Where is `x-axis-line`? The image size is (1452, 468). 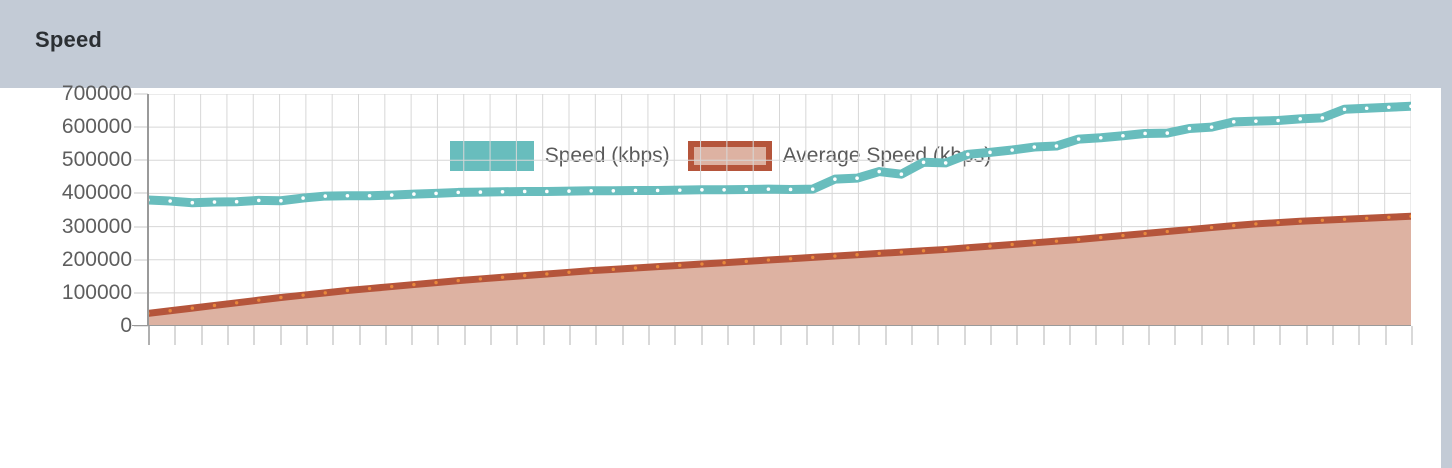
x-axis-line is located at coordinates (771, 325).